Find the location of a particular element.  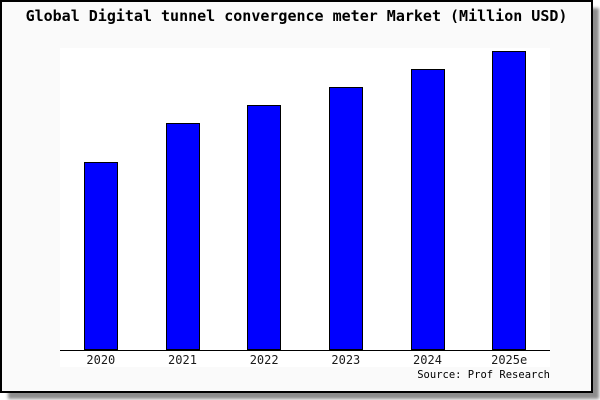

x-tick-label-2023: 2023 is located at coordinates (346, 360).